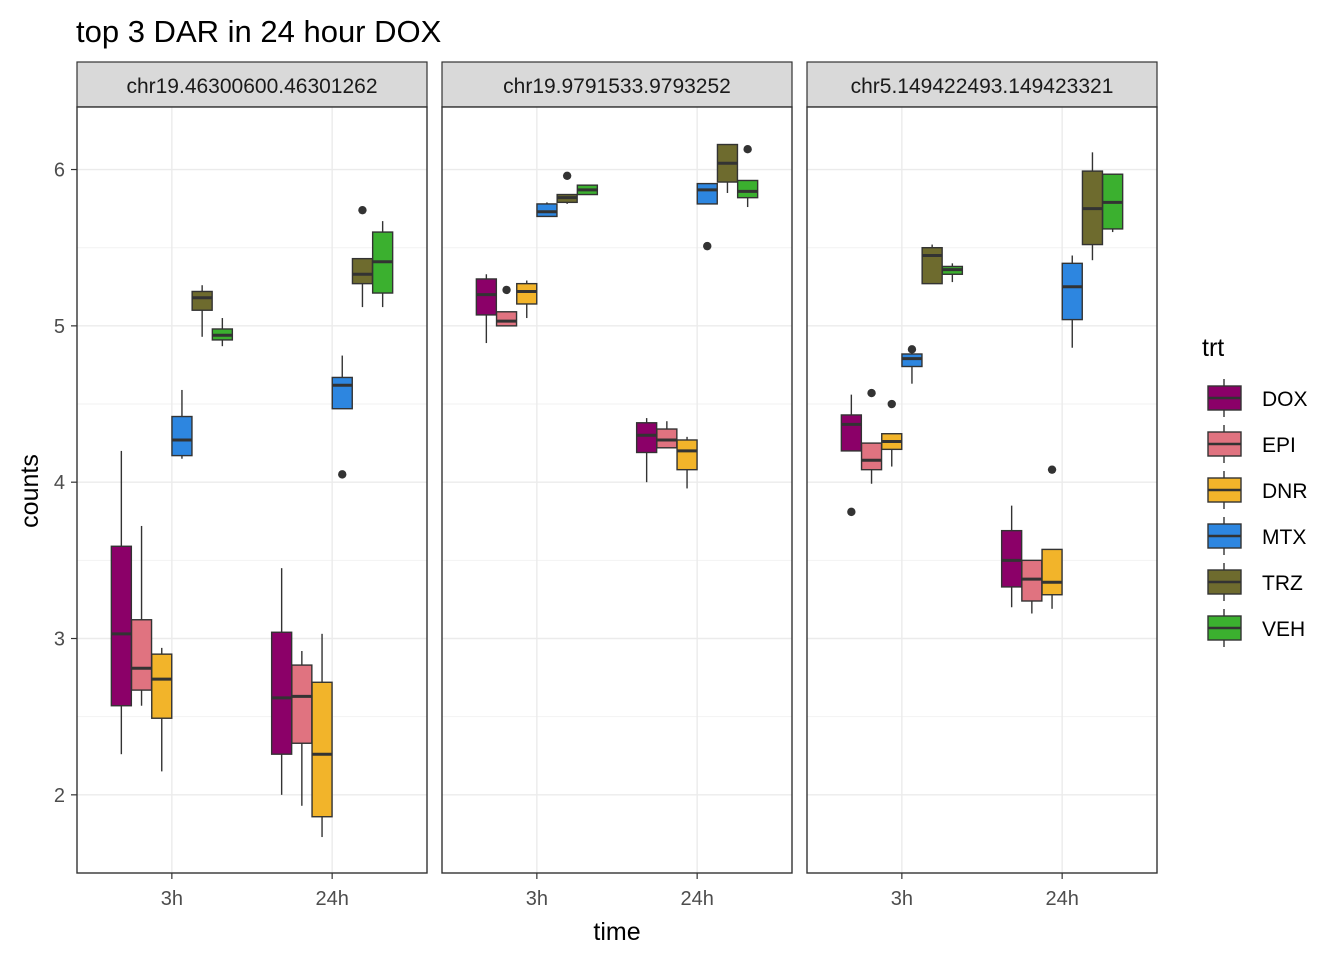 The image size is (1344, 960). What do you see at coordinates (59, 796) in the screenshot?
I see `y-tick-label: 2` at bounding box center [59, 796].